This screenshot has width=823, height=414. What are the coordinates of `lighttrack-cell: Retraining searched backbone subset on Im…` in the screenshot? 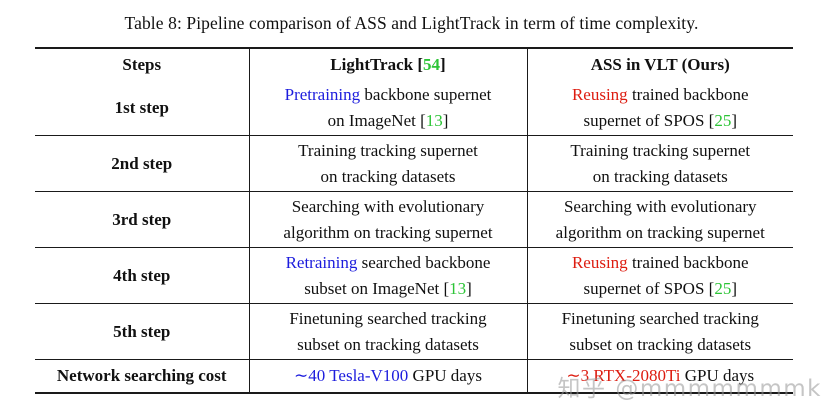 It's located at (387, 275).